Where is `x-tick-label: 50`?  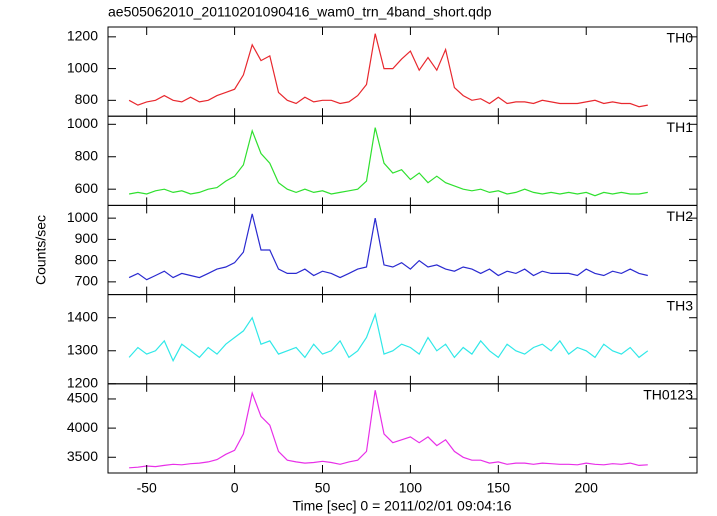 x-tick-label: 50 is located at coordinates (323, 488).